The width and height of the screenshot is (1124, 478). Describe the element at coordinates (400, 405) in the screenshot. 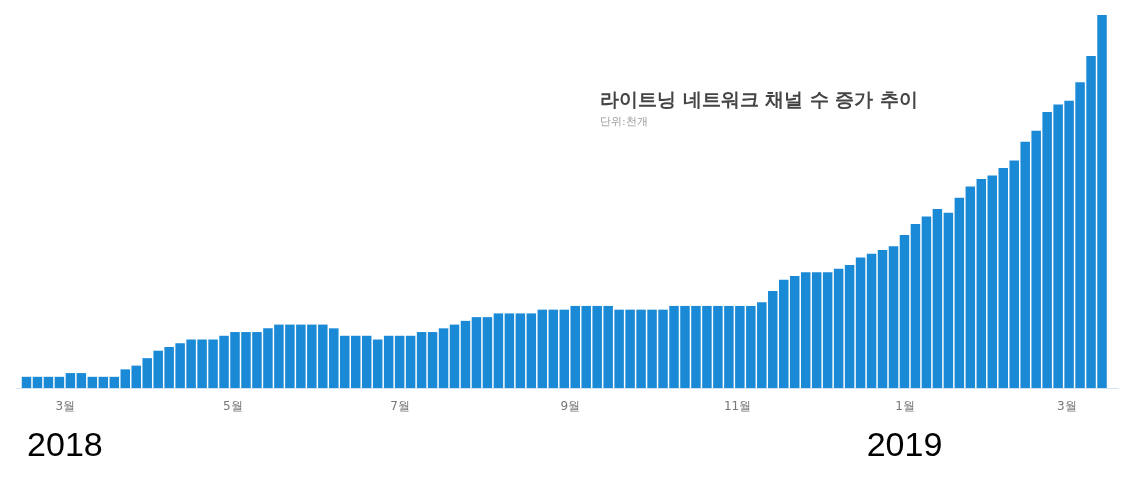

I see `x-tick-label: 7월` at that location.